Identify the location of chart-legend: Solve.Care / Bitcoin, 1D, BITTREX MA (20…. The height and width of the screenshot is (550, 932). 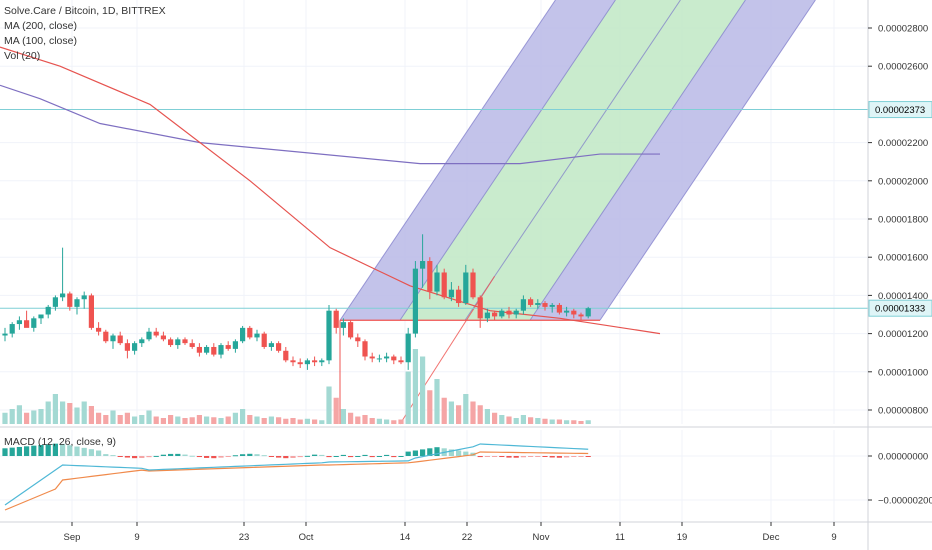
(85, 34).